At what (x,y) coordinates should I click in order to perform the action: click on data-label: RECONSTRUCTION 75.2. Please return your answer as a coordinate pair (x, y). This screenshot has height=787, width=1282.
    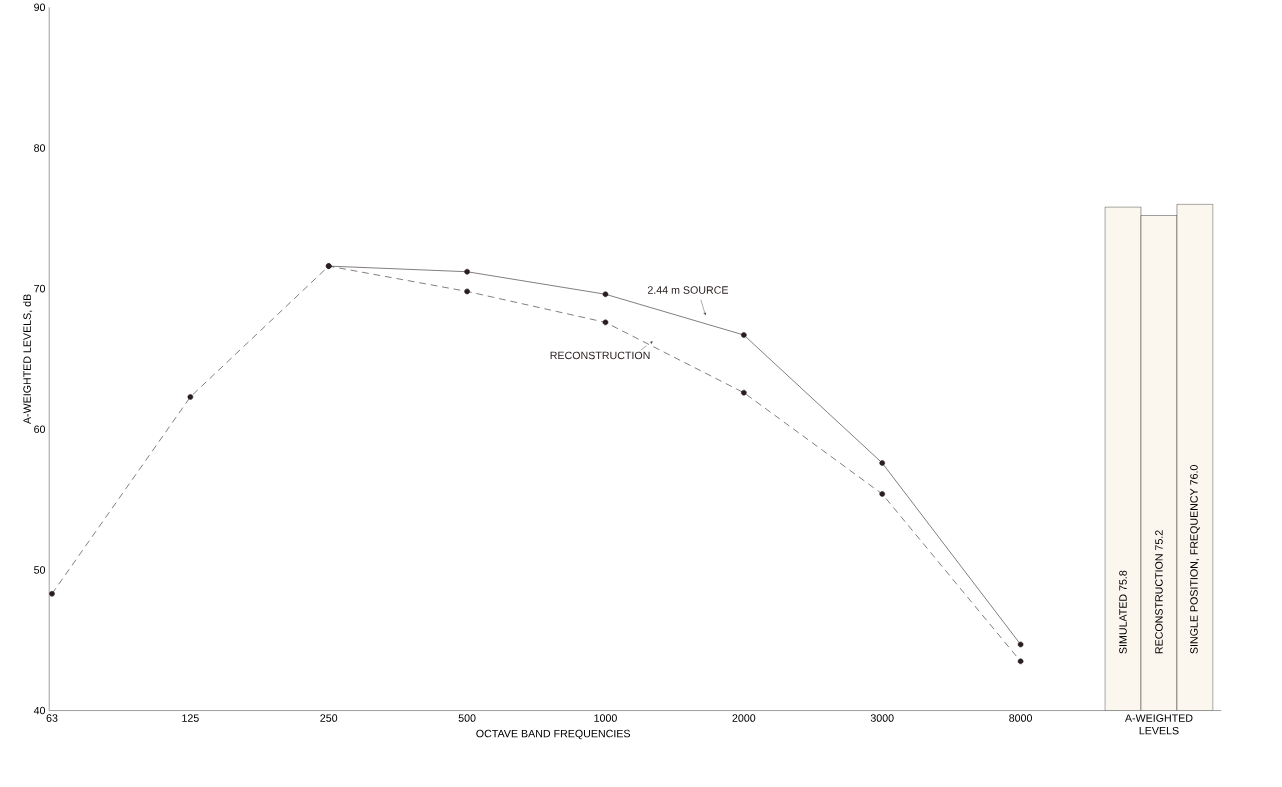
    Looking at the image, I should click on (1159, 592).